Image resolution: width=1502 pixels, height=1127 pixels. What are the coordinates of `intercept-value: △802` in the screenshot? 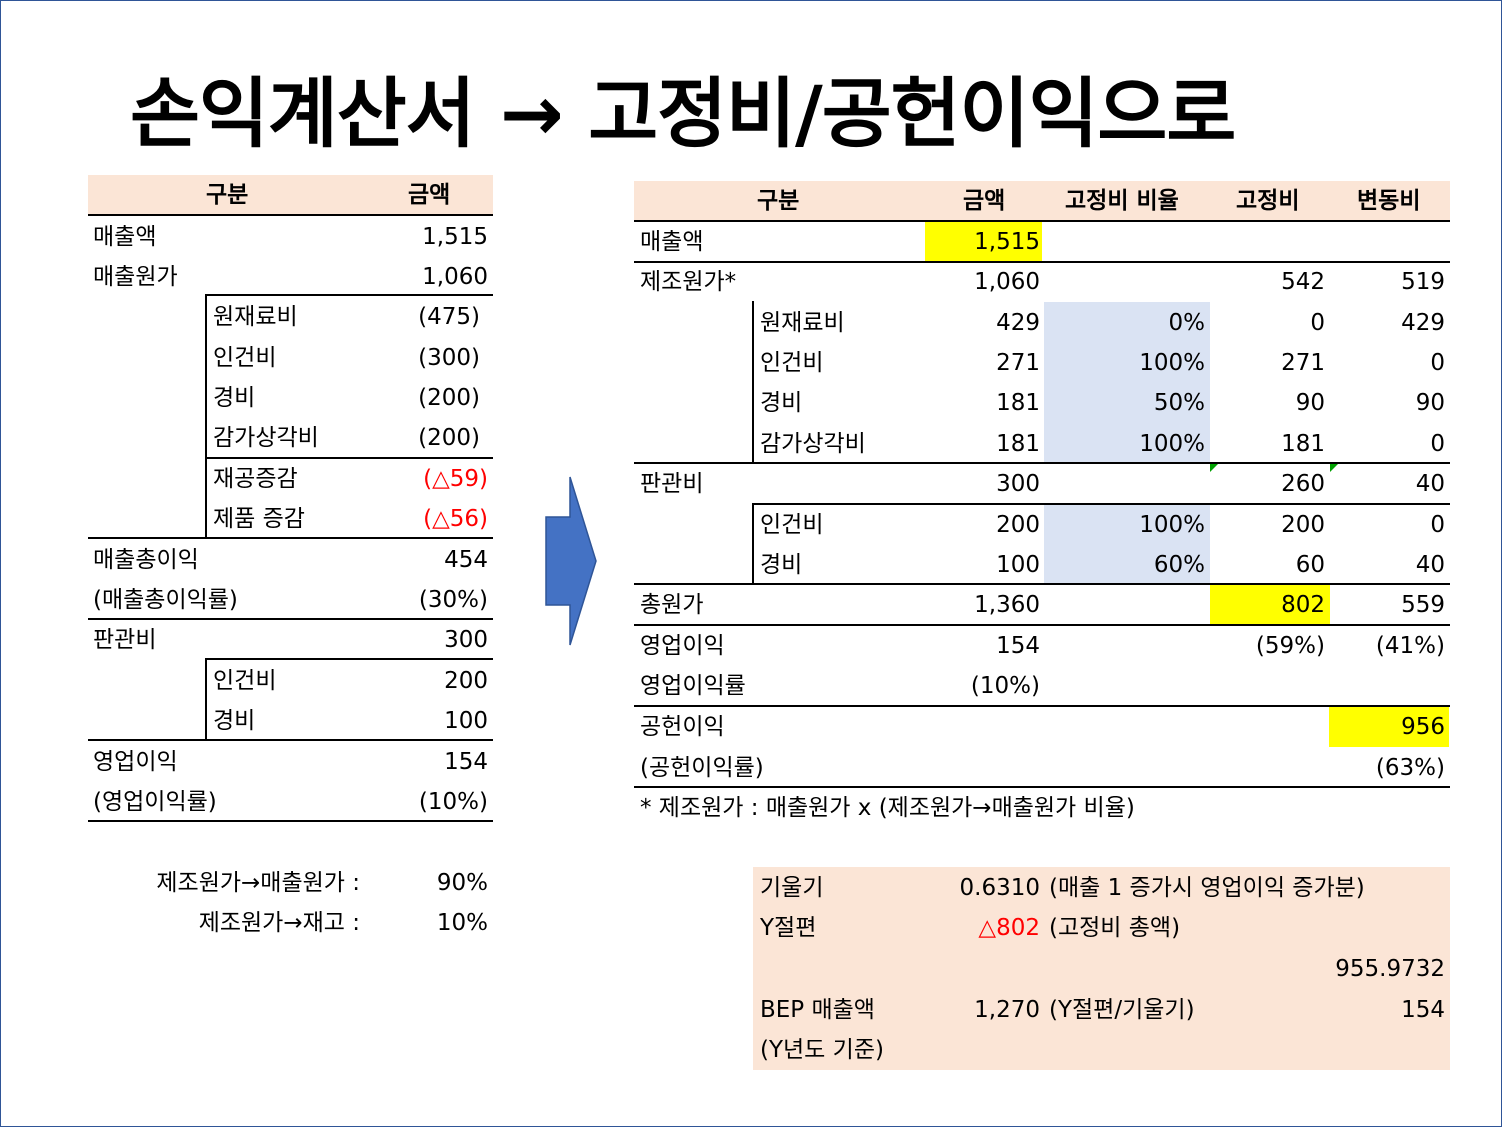 It's located at (1009, 928).